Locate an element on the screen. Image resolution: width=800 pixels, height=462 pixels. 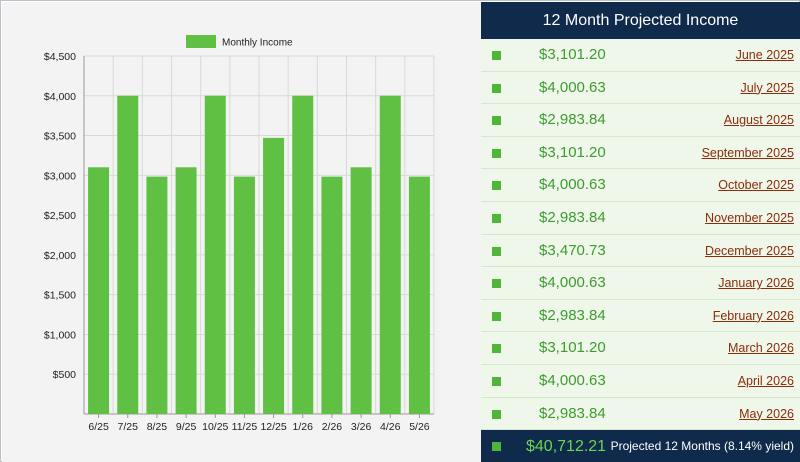
table-row: $4,000.63 January 2026 is located at coordinates (640, 283).